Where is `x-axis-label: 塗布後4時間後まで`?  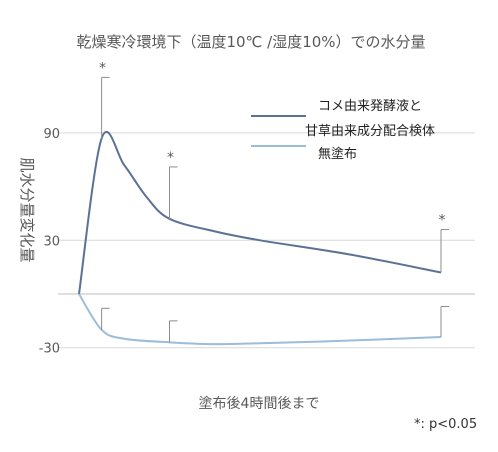
x-axis-label: 塗布後4時間後まで is located at coordinates (259, 403).